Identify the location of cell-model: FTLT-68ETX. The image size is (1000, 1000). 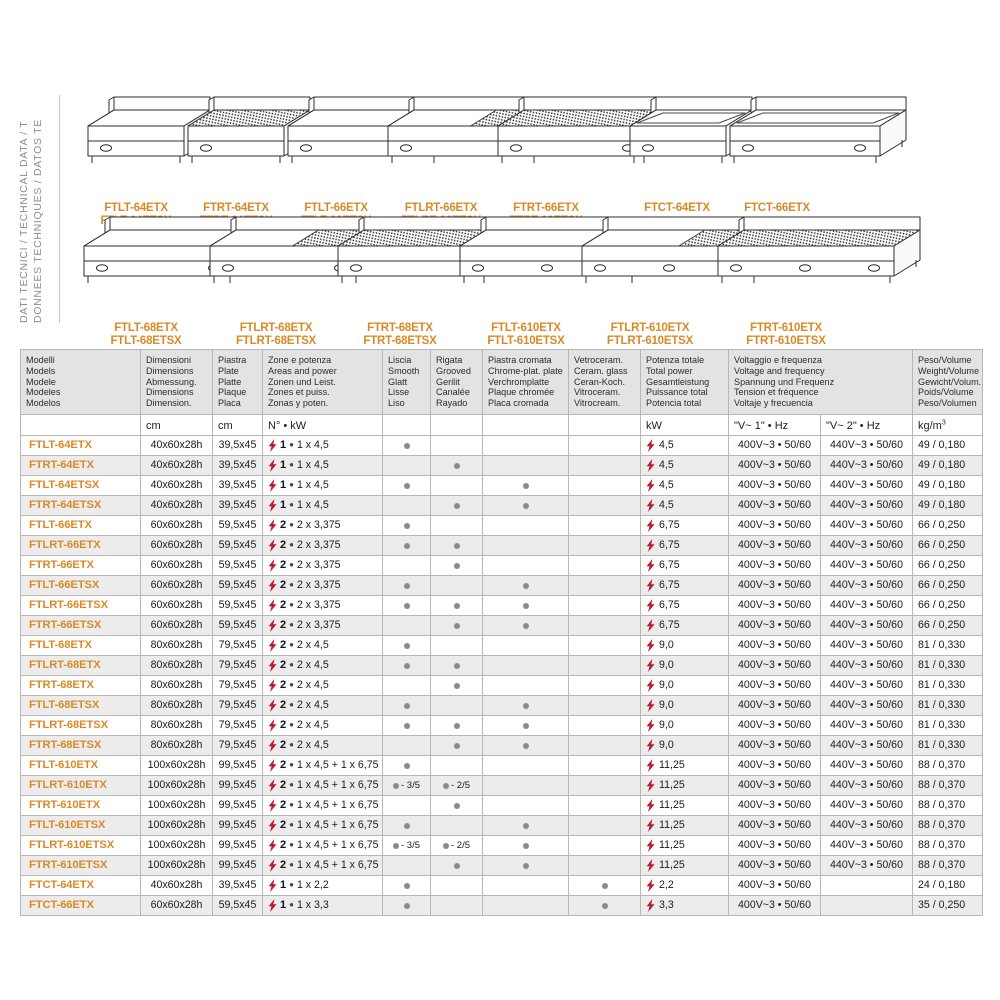
(80, 645).